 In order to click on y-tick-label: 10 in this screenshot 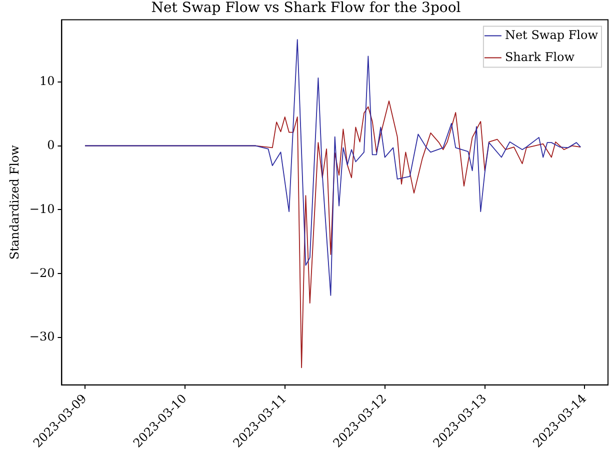, I will do `click(47, 81)`.